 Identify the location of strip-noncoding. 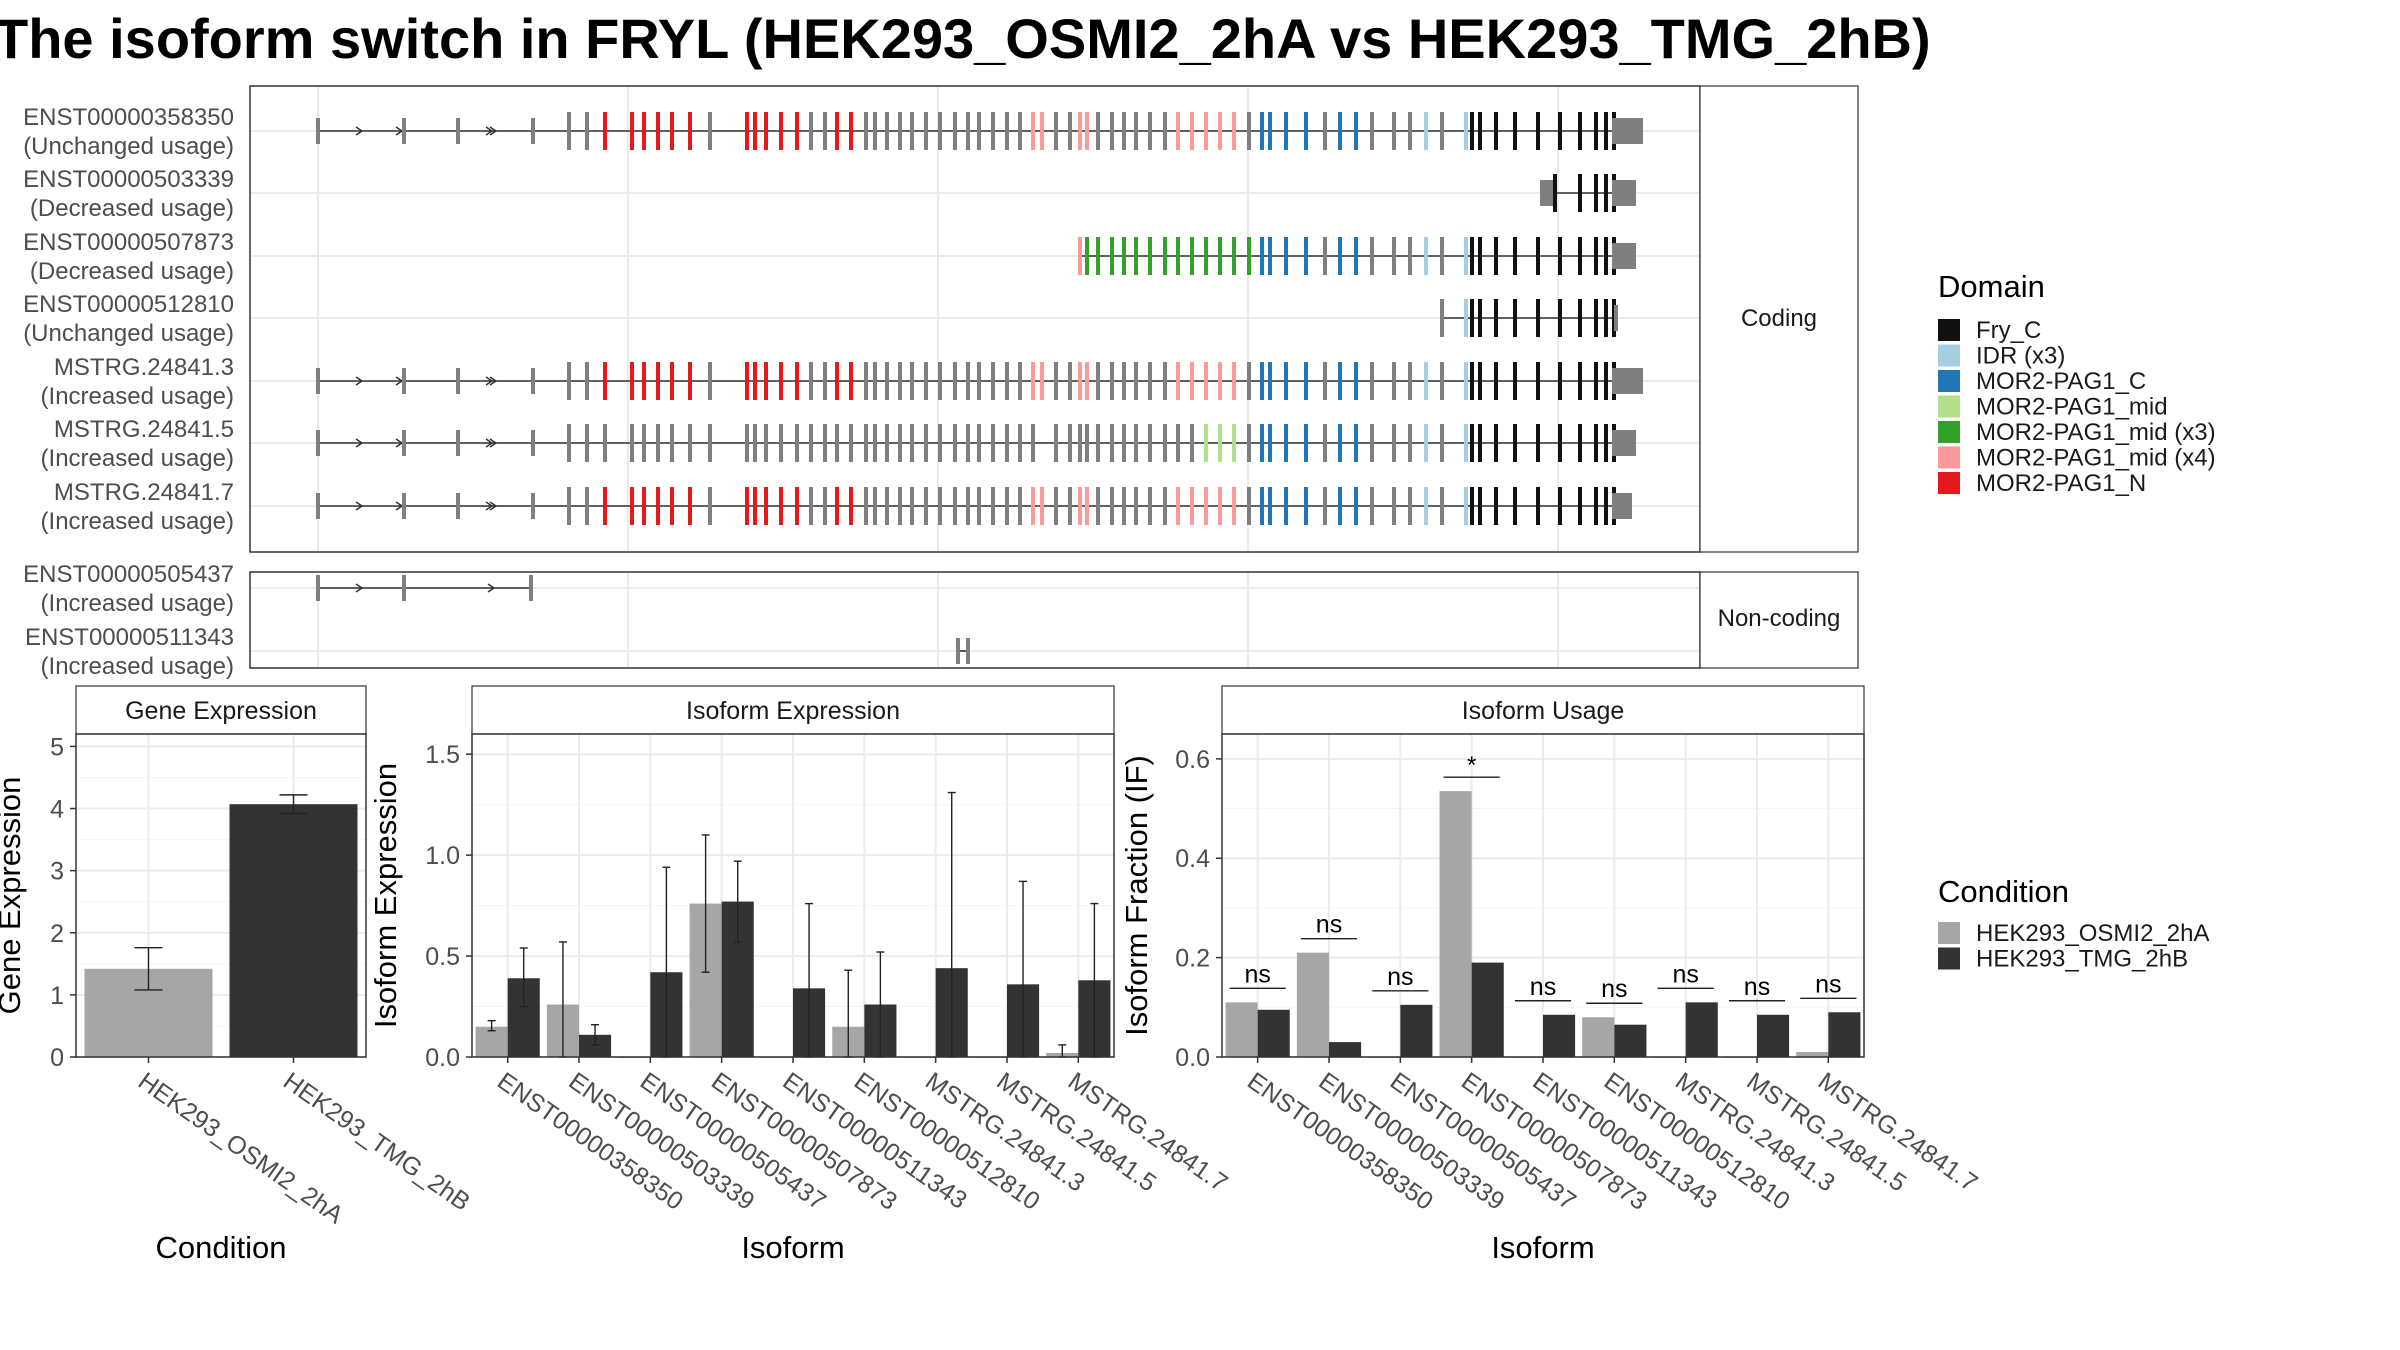
(1779, 620).